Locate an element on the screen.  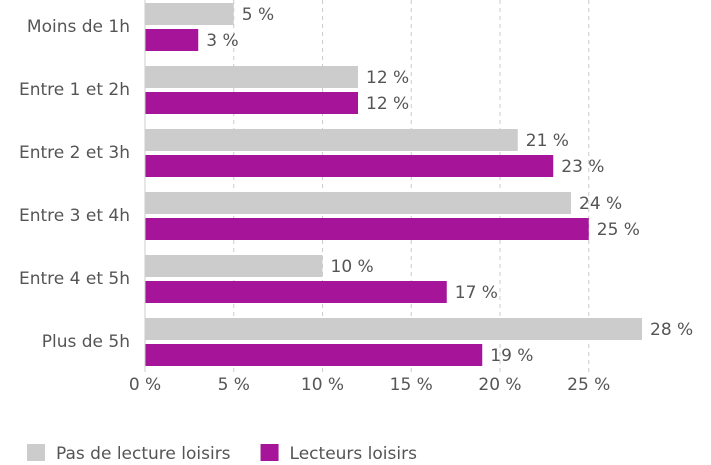
value-label: 24 % is located at coordinates (600, 204).